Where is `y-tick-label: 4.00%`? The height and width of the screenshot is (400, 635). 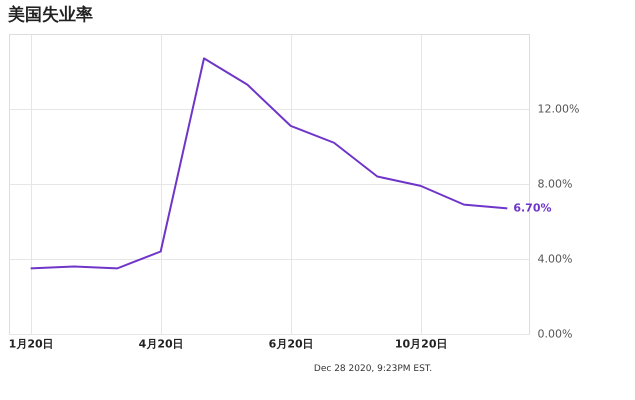 y-tick-label: 4.00% is located at coordinates (555, 259).